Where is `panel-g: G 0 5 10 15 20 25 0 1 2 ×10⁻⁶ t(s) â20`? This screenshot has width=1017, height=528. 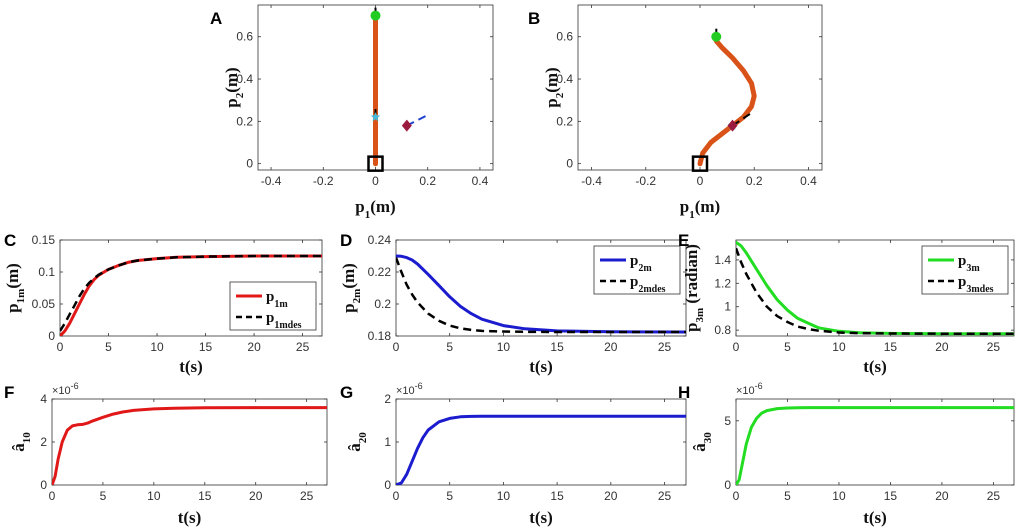
panel-g: G 0 5 10 15 20 25 0 1 2 ×10⁻⁶ t(s) â20 is located at coordinates (513, 454).